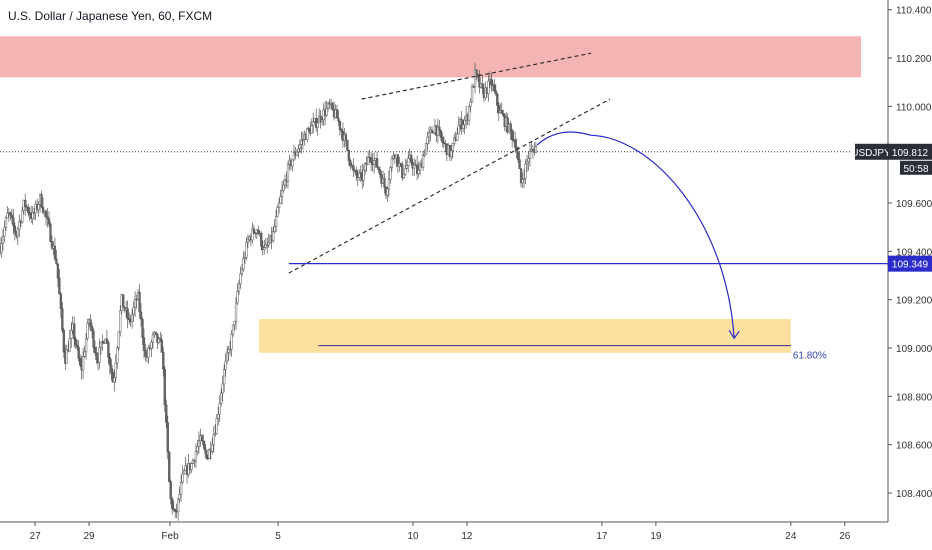  Describe the element at coordinates (871, 153) in the screenshot. I see `symbol-tag-label: USDJPY` at that location.